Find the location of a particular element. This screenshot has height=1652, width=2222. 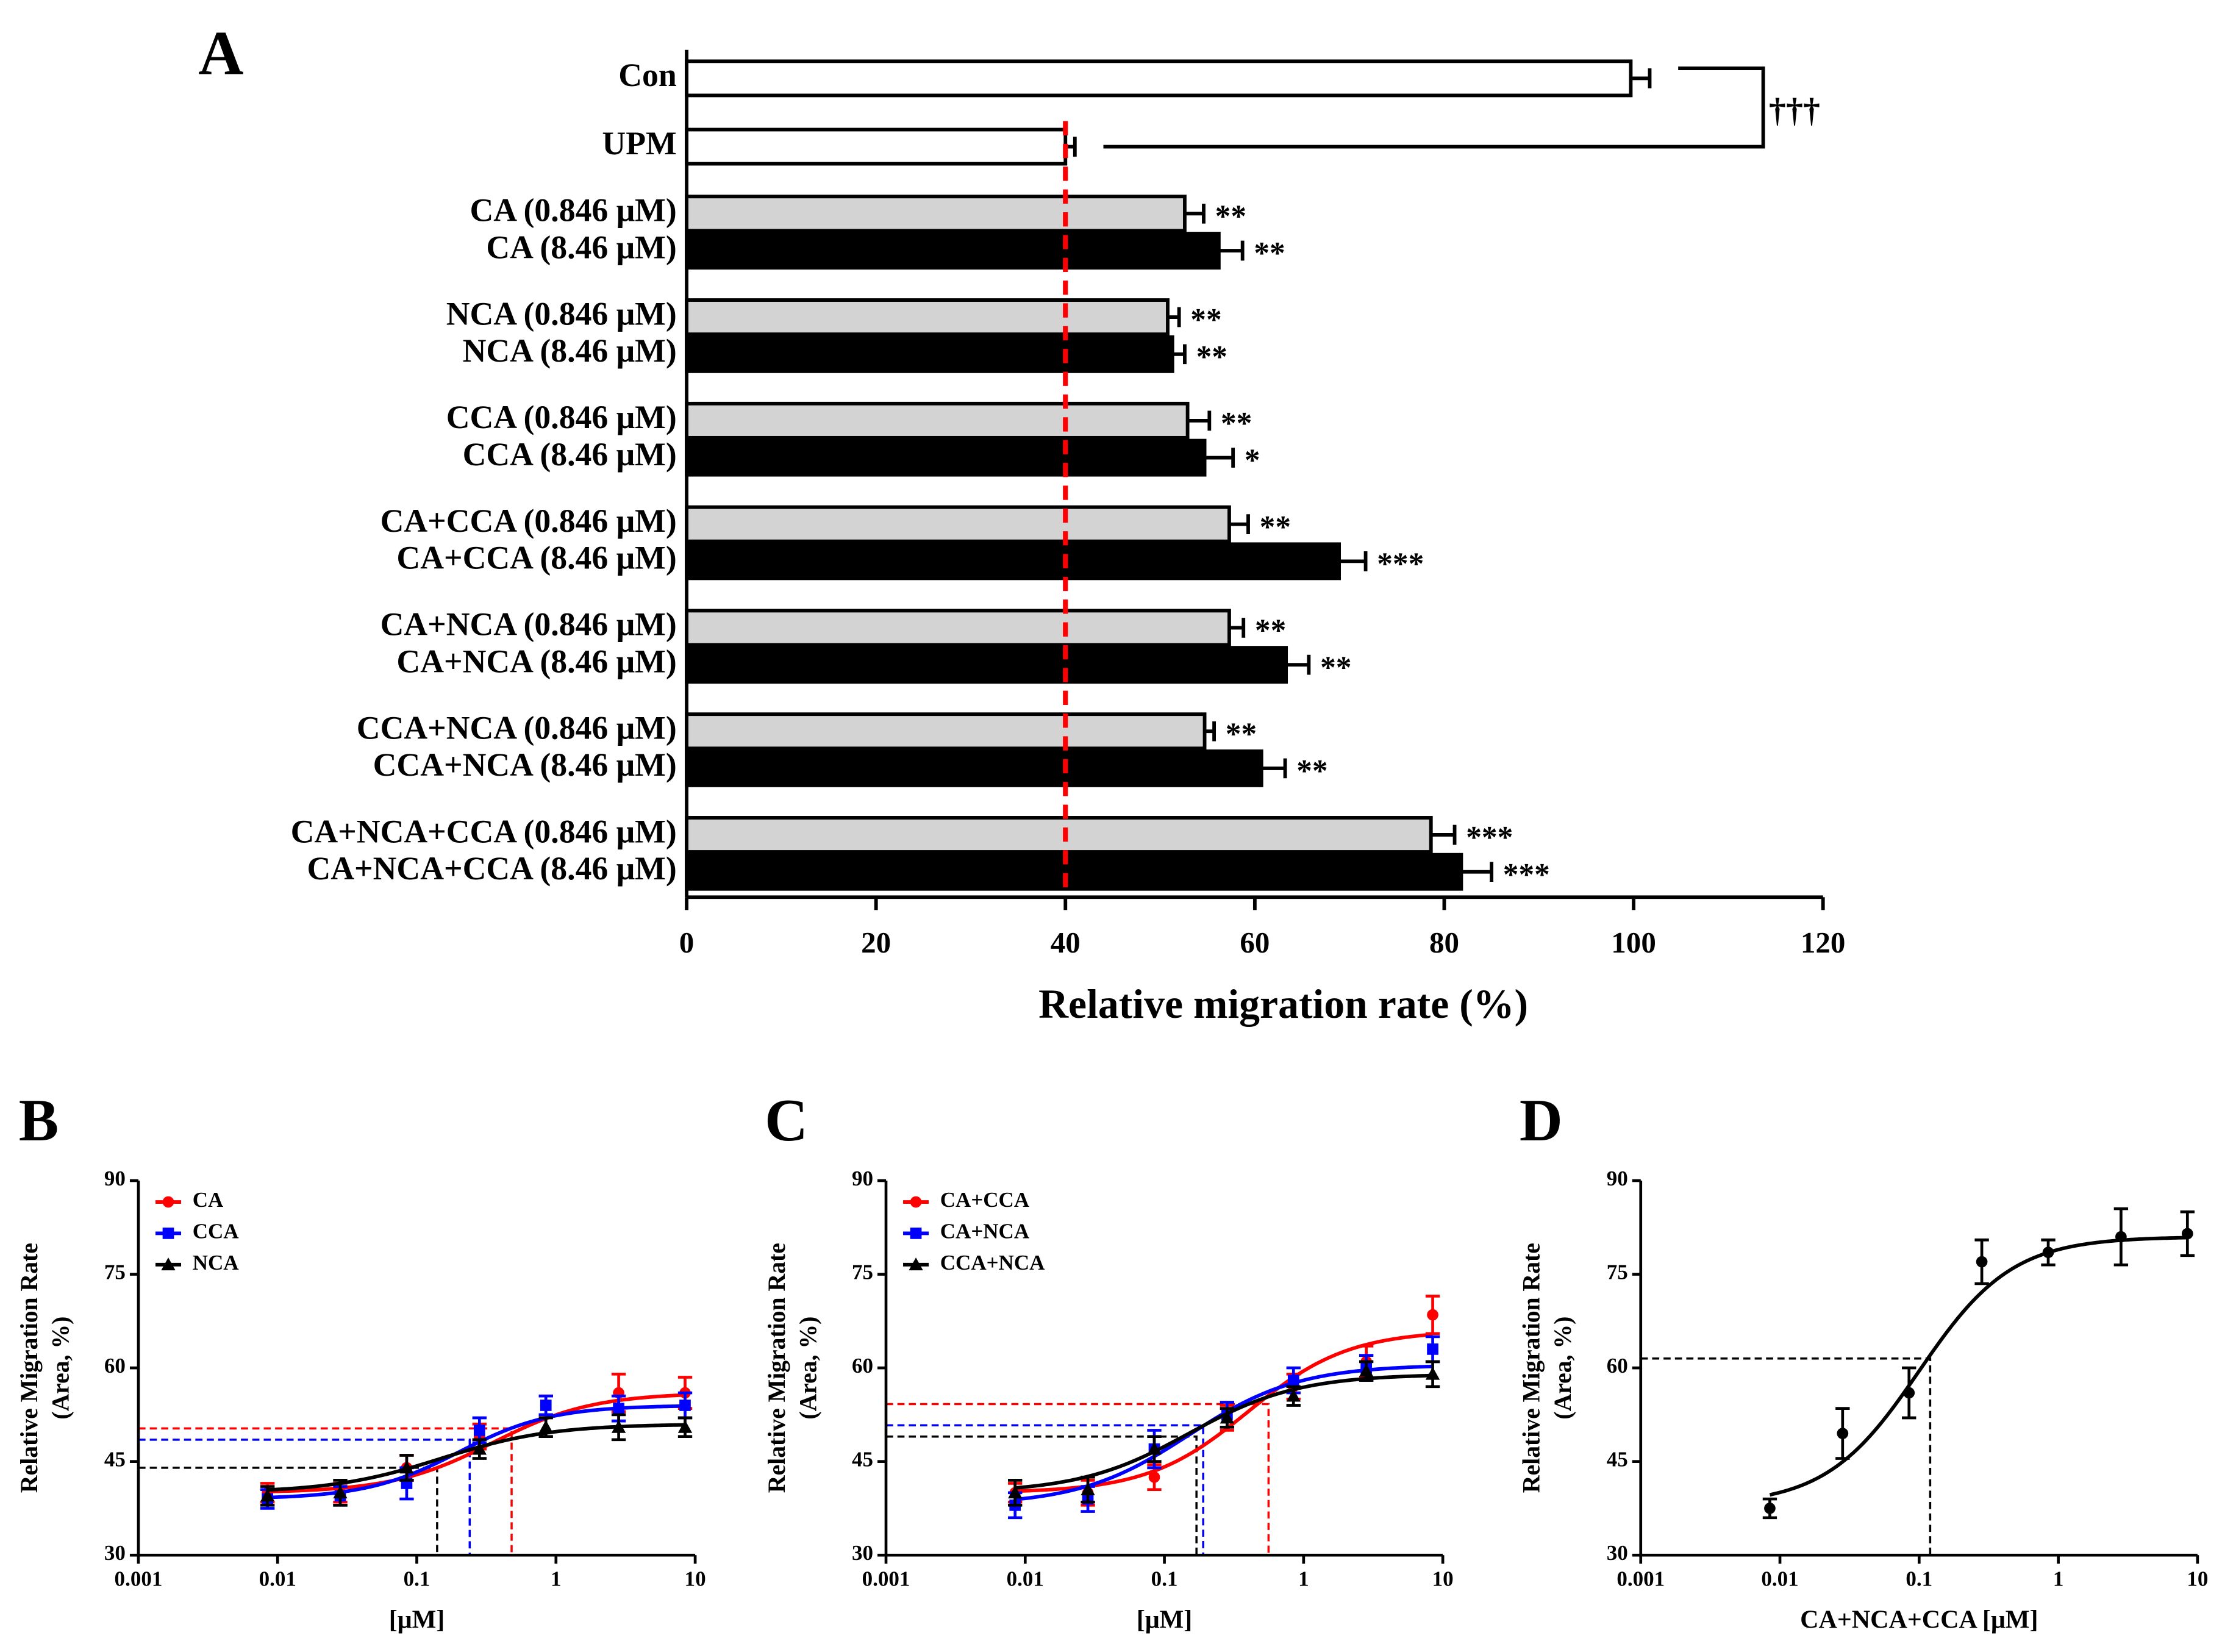

legend-label: CCA+NCA is located at coordinates (992, 1263).